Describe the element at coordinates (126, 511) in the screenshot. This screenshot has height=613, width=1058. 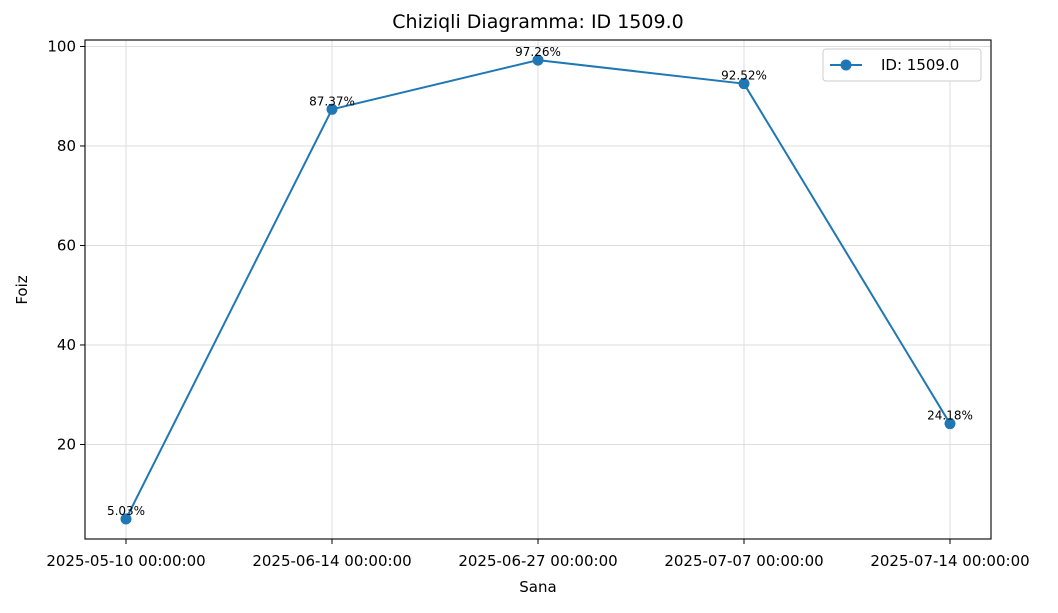
I see `data-label: 5.03%` at that location.